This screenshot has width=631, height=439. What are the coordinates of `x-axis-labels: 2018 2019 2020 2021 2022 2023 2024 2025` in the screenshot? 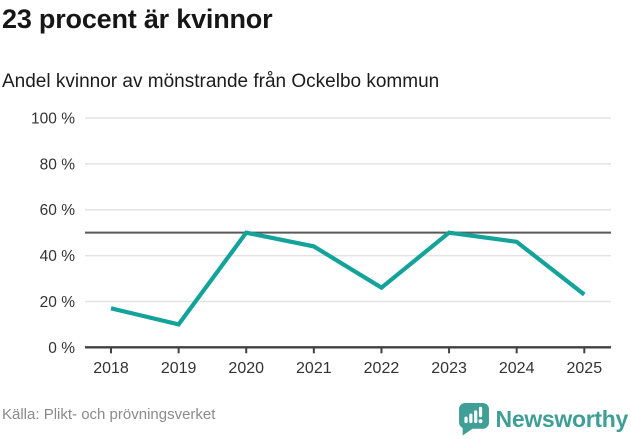 It's located at (347, 368).